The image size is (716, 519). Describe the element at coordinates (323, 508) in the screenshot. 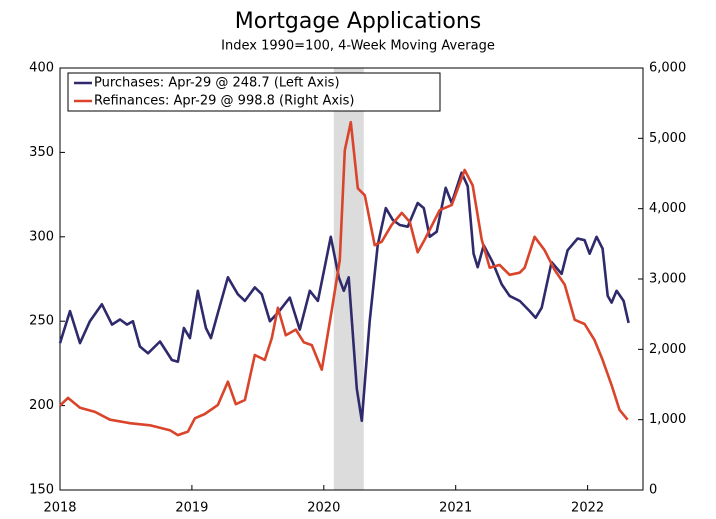

I see `x-tick-label: 2020` at that location.